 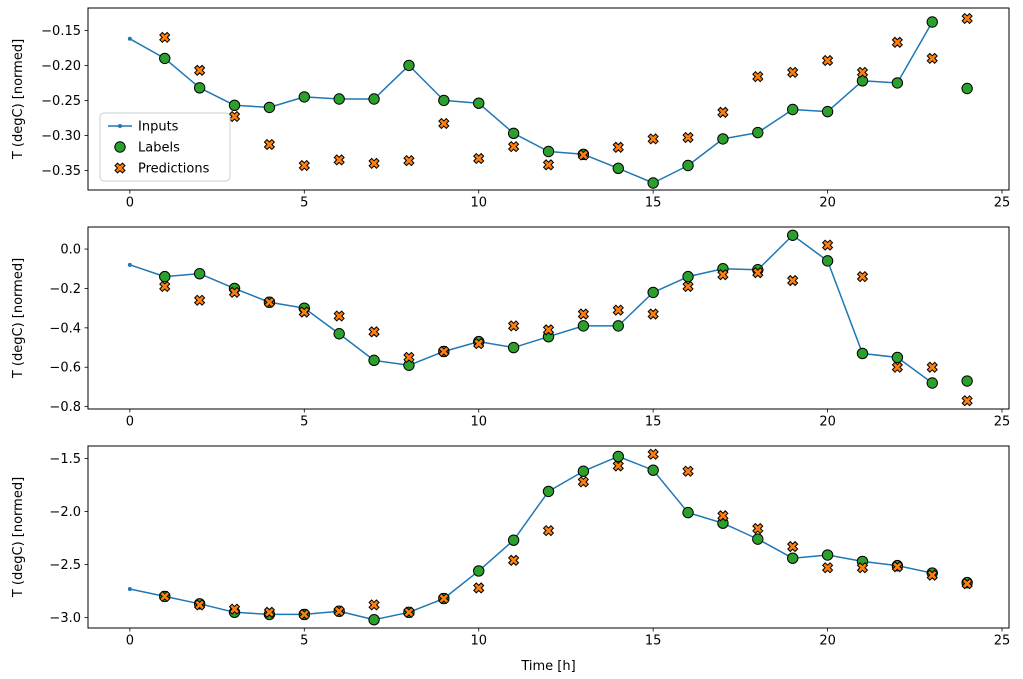 What do you see at coordinates (478, 641) in the screenshot?
I see `x-tick-label: 10` at bounding box center [478, 641].